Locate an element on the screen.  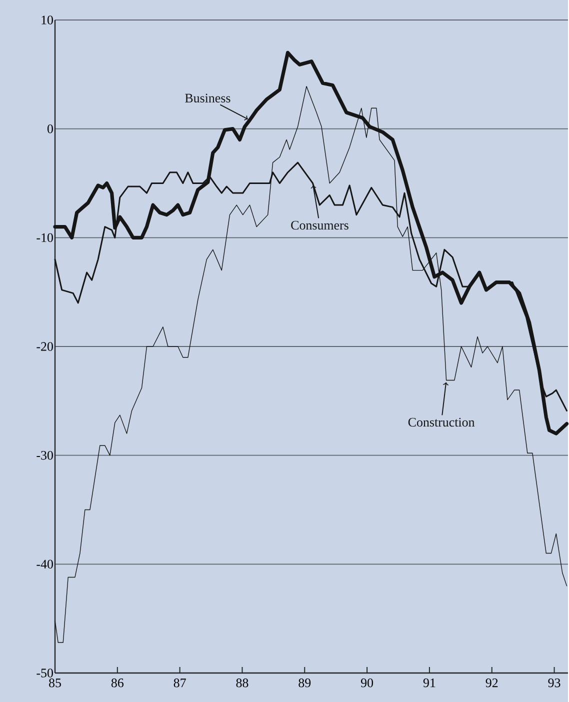
x-tick-label: 85 is located at coordinates (55, 683).